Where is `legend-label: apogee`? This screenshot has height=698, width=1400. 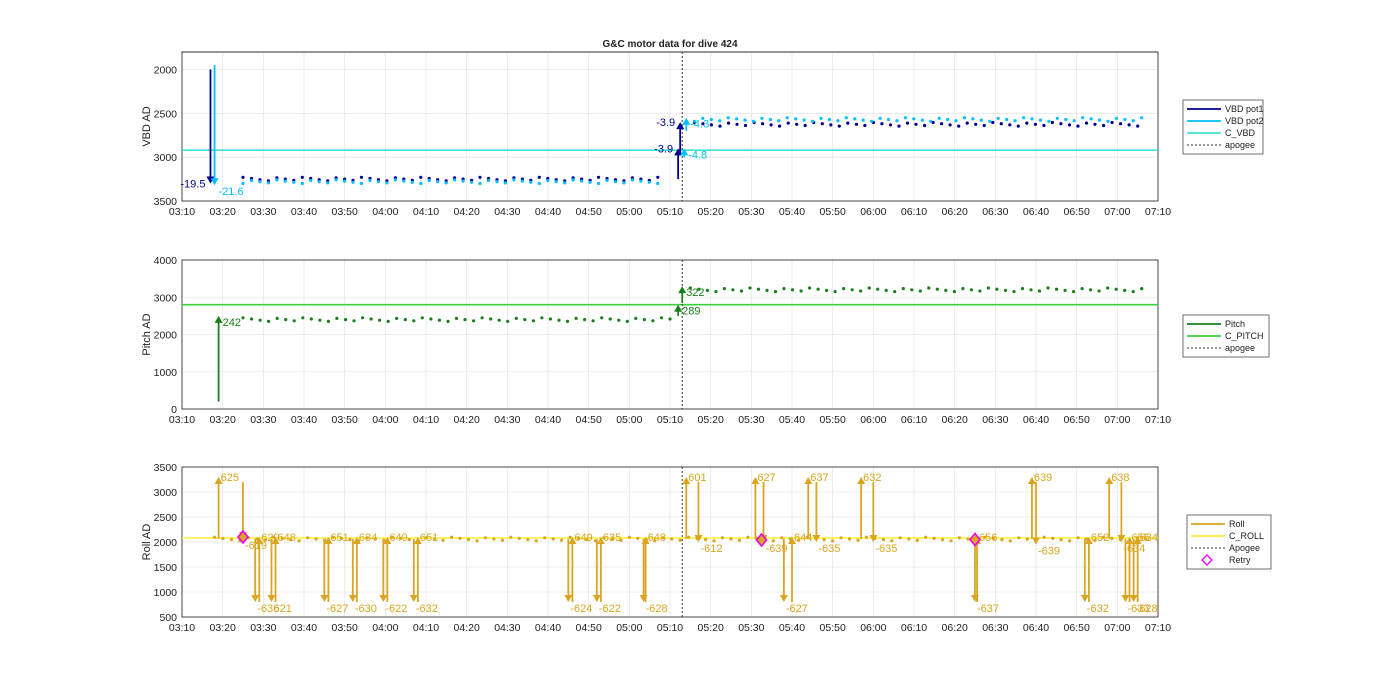
legend-label: apogee is located at coordinates (1240, 145).